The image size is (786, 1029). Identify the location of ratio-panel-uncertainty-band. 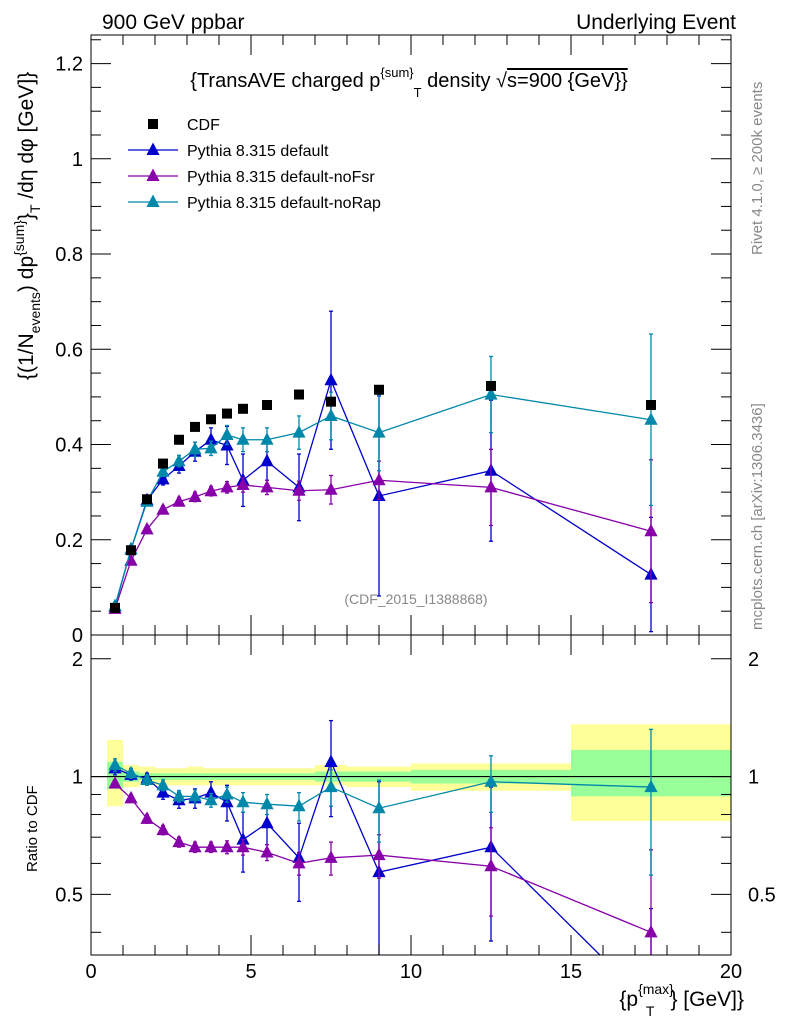
(411, 772).